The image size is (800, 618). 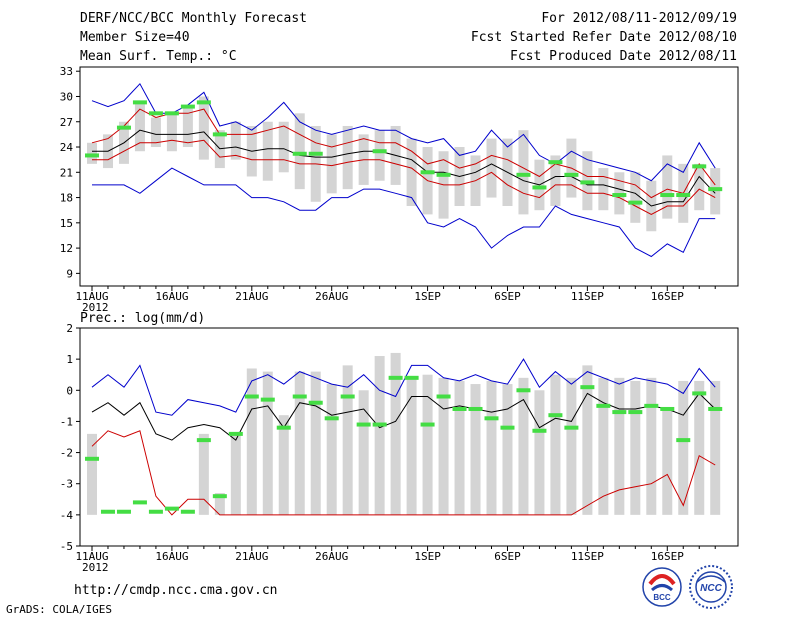 I want to click on y-tick-label: 9, so click(x=69, y=273).